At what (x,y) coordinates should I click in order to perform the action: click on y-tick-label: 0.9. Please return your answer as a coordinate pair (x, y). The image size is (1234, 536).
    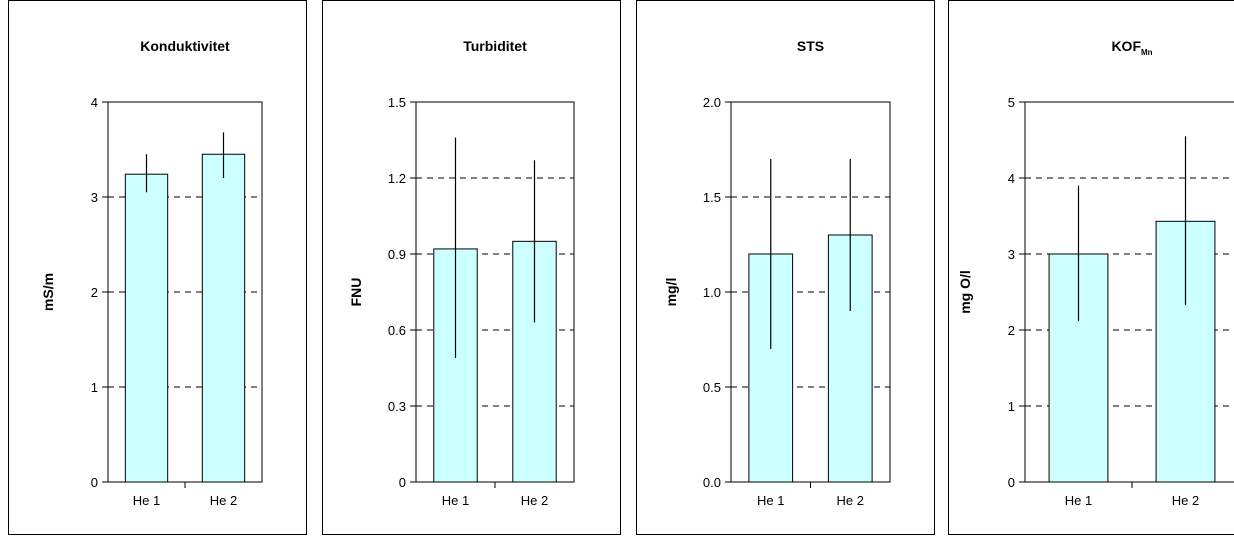
    Looking at the image, I should click on (397, 254).